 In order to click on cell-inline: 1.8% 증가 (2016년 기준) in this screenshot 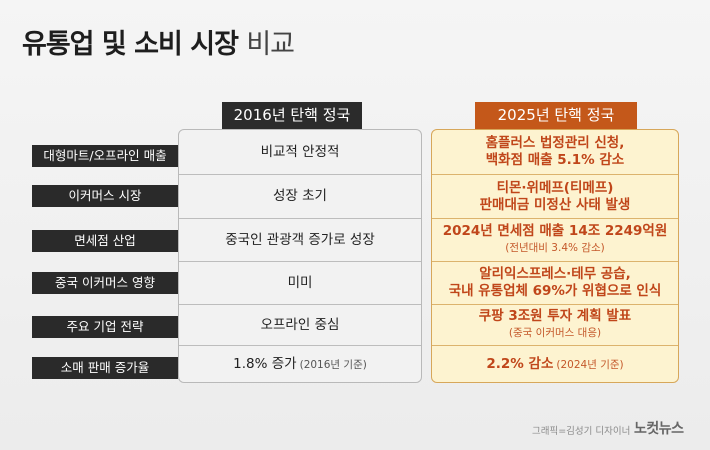, I will do `click(300, 365)`.